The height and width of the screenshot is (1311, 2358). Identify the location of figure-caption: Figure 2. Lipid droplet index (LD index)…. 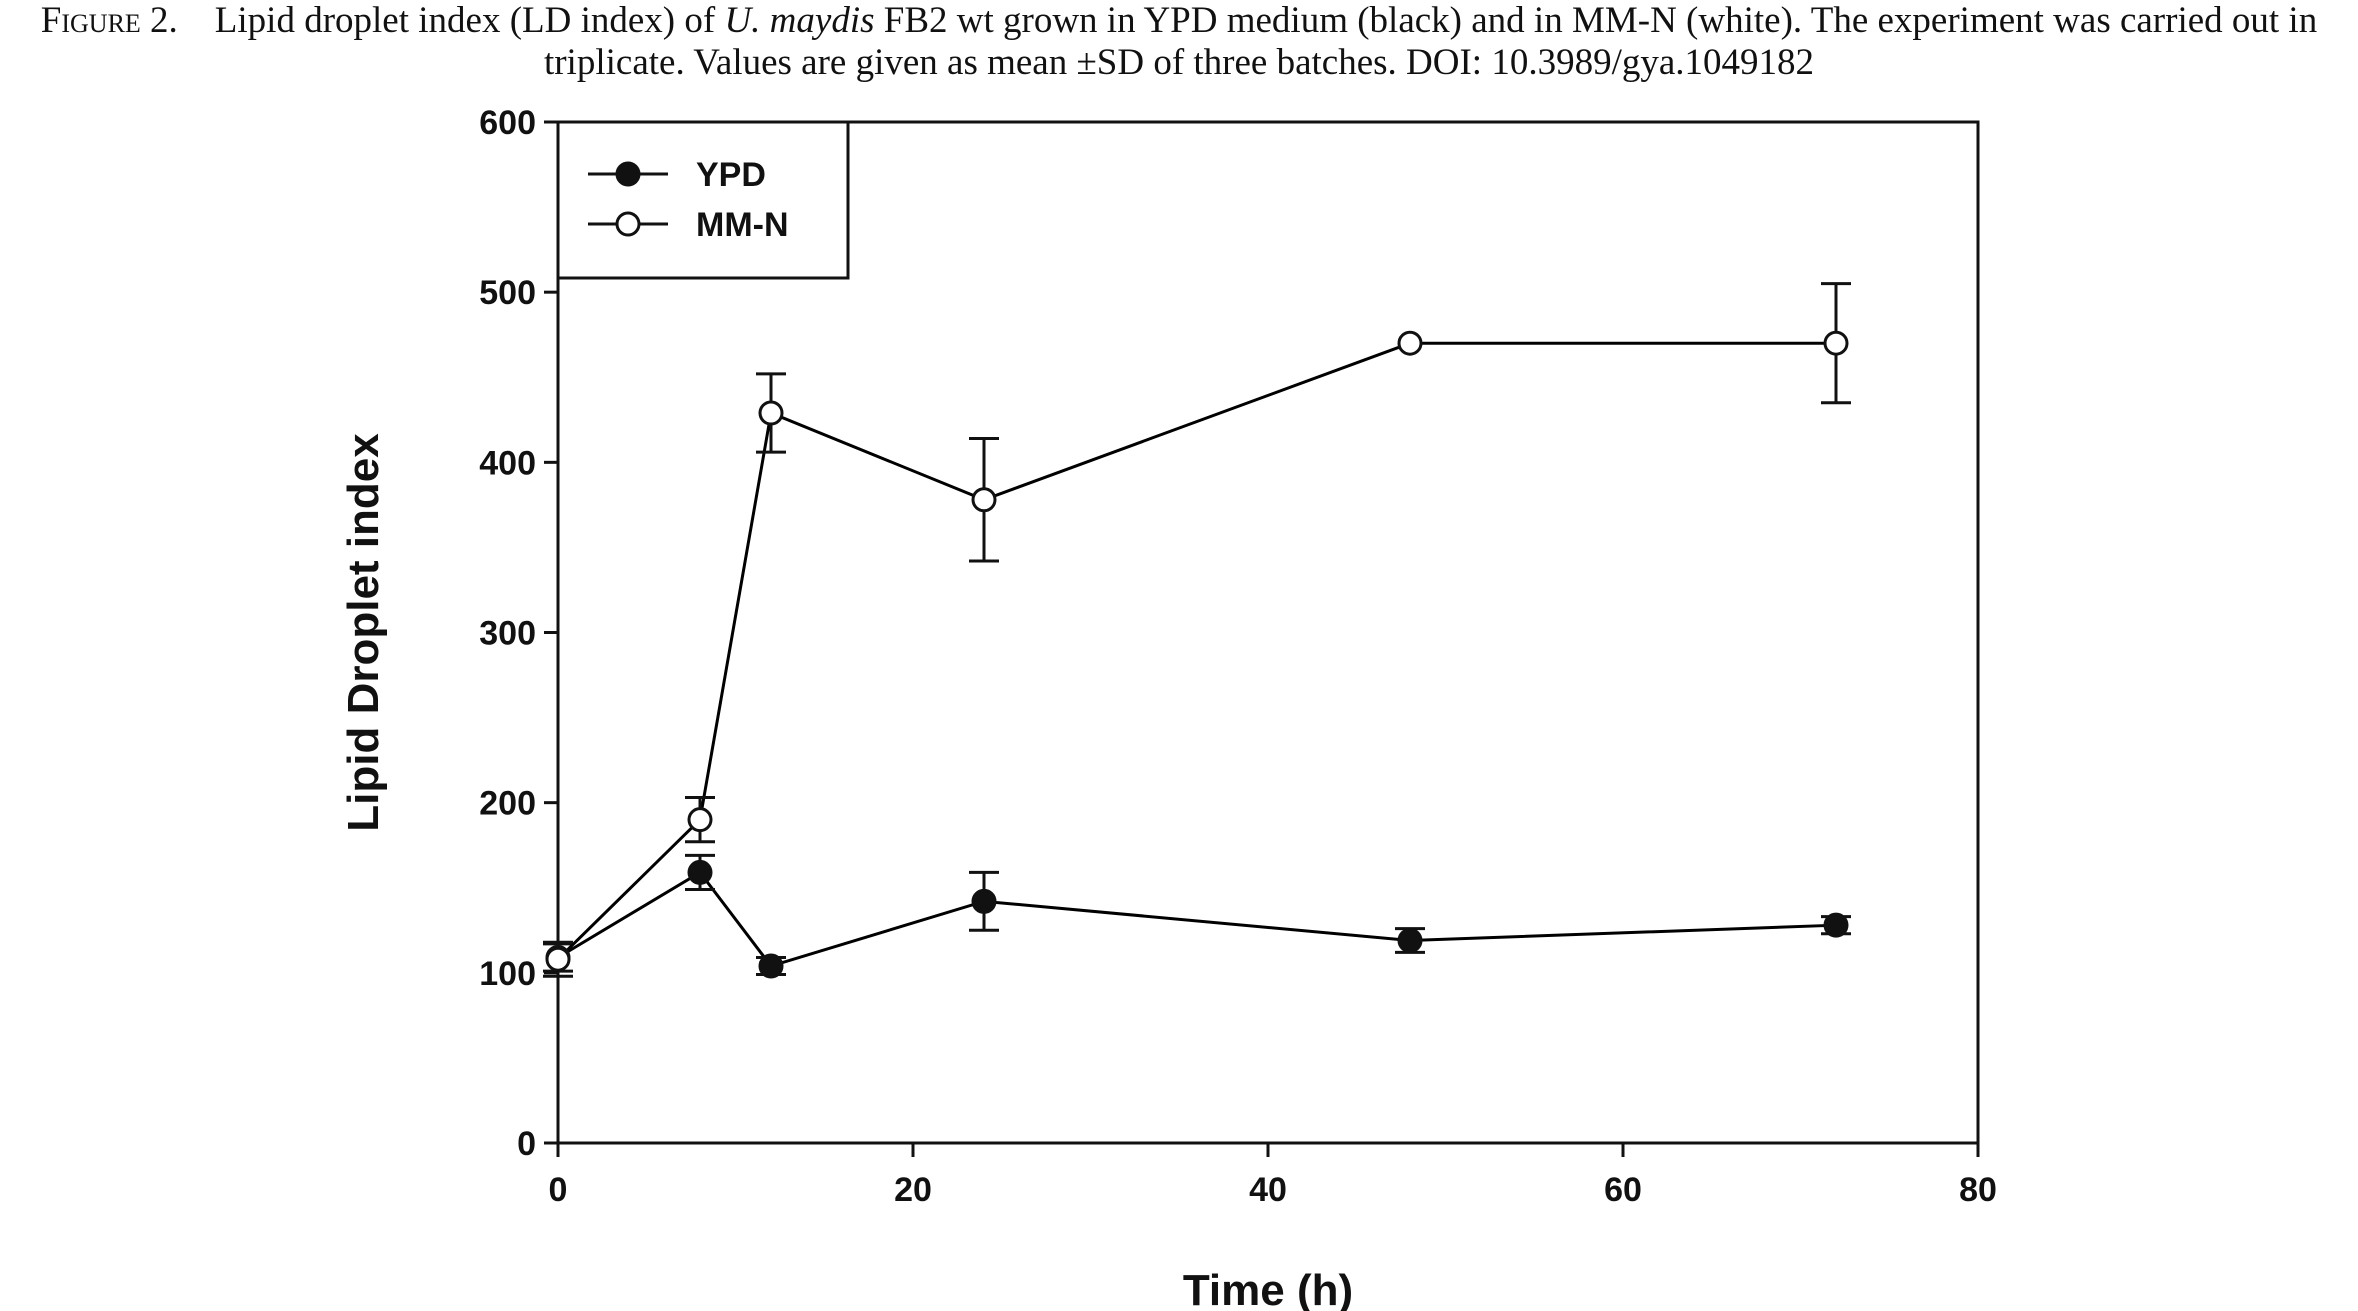
(1179, 42).